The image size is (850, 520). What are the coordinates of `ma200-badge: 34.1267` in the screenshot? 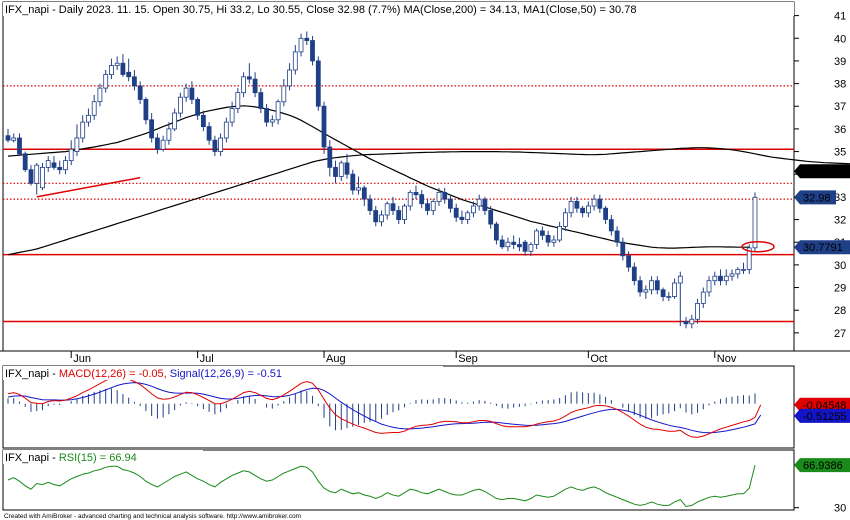 It's located at (822, 171).